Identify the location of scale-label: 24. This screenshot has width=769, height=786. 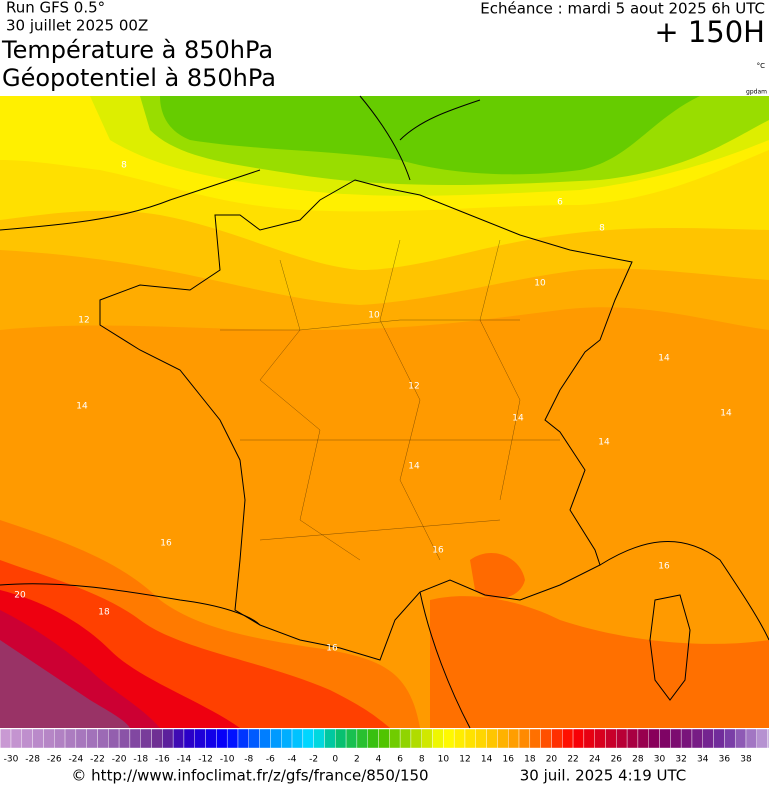
(595, 760).